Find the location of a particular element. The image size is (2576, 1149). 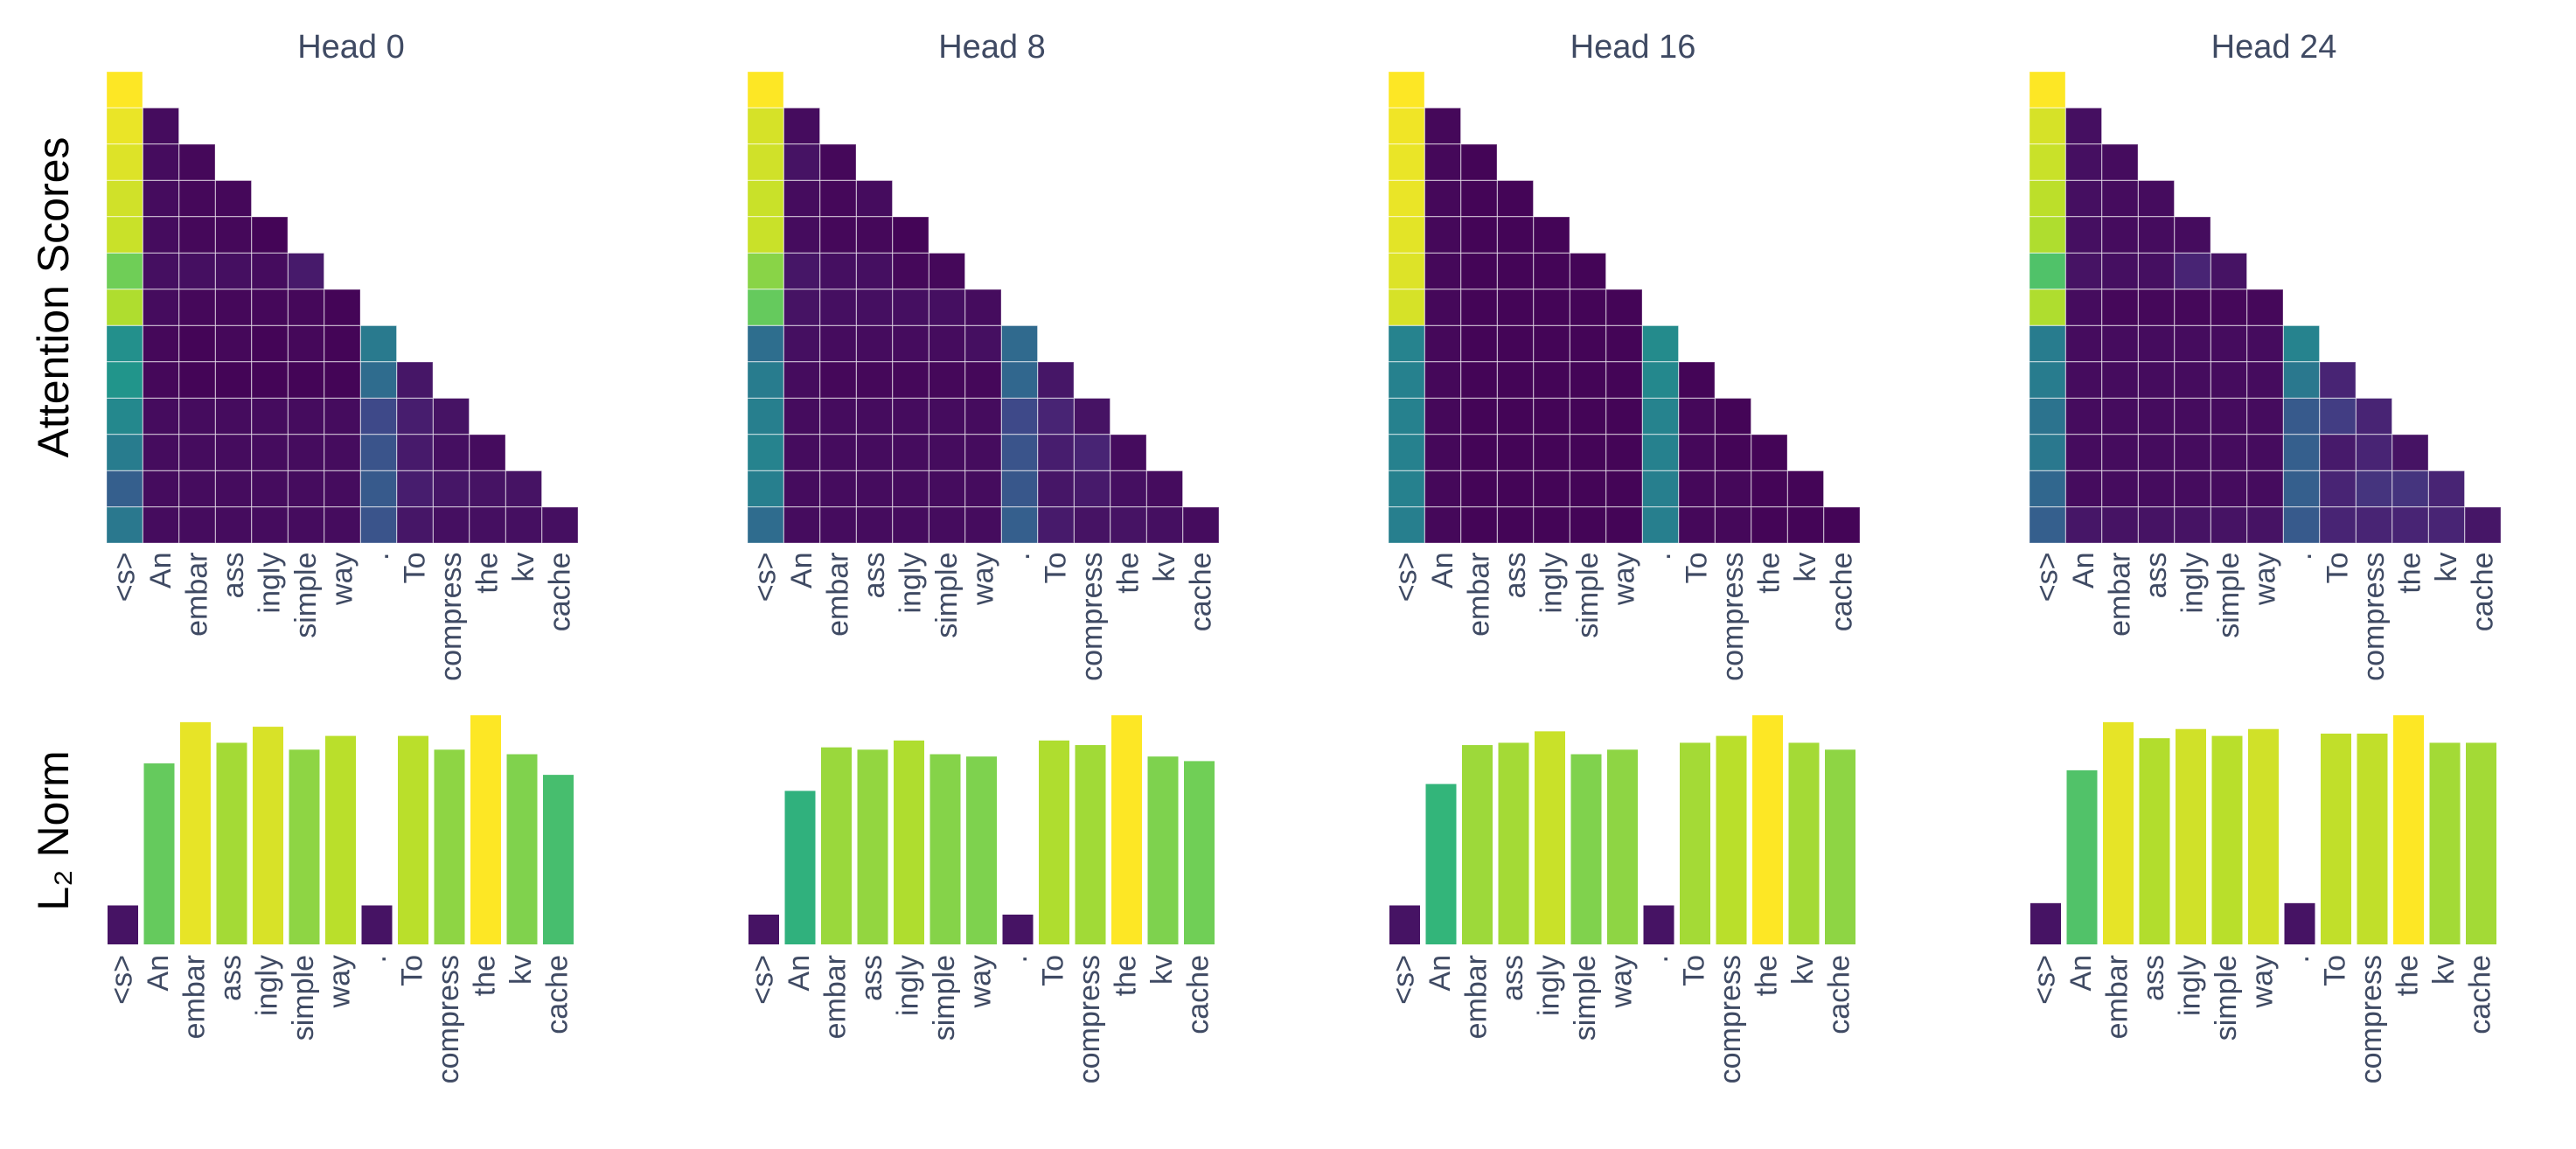

row-label-l2-norm: L₂ Norm is located at coordinates (53, 830).